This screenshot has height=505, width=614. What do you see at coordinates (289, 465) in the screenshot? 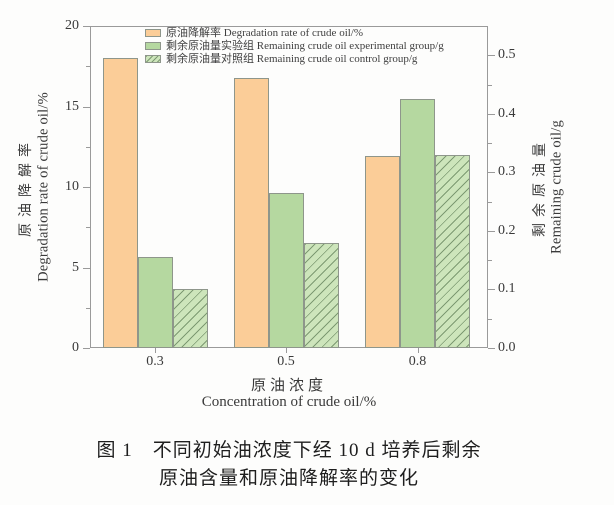
I see `figure-caption: 图 1 不同初始油浓度下经 10 d 培养后剩余 原油含量和原油降解率的变化` at bounding box center [289, 465].